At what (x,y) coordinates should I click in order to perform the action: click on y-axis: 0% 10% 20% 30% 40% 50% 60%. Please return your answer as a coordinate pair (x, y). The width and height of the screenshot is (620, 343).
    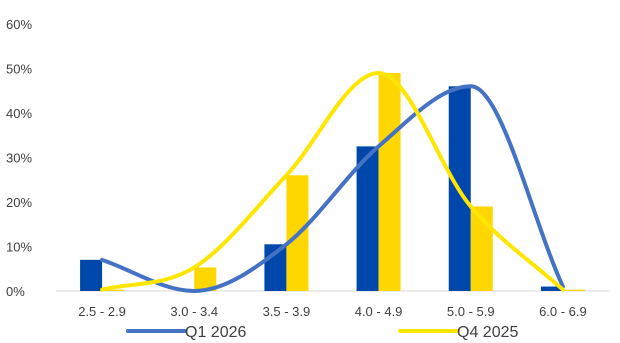
    Looking at the image, I should click on (19, 158).